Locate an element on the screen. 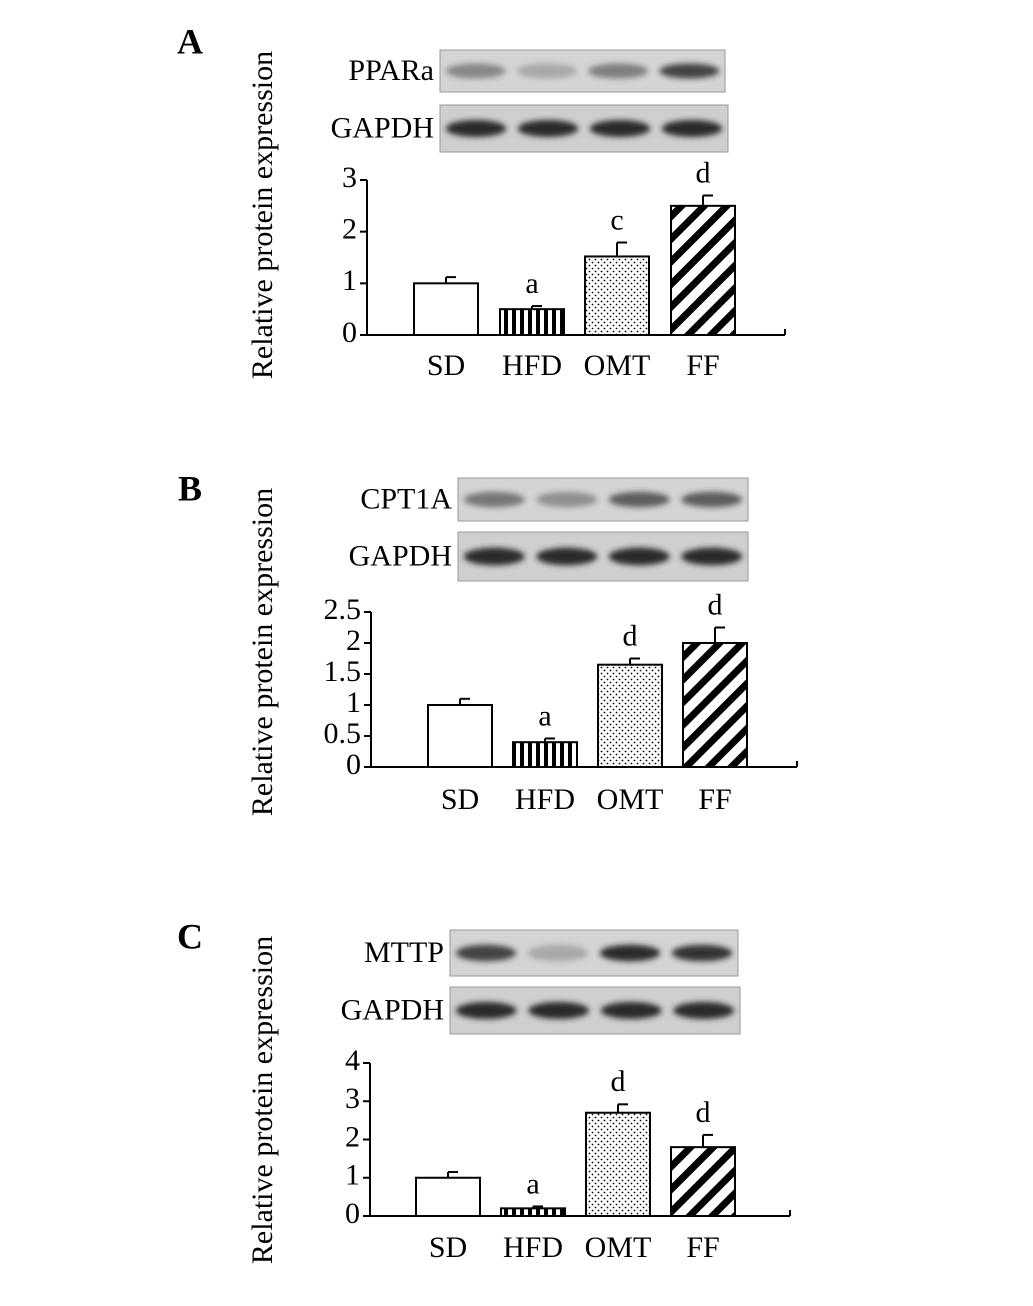 This screenshot has height=1306, width=1033. y-tick-label: 0.5 is located at coordinates (343, 733).